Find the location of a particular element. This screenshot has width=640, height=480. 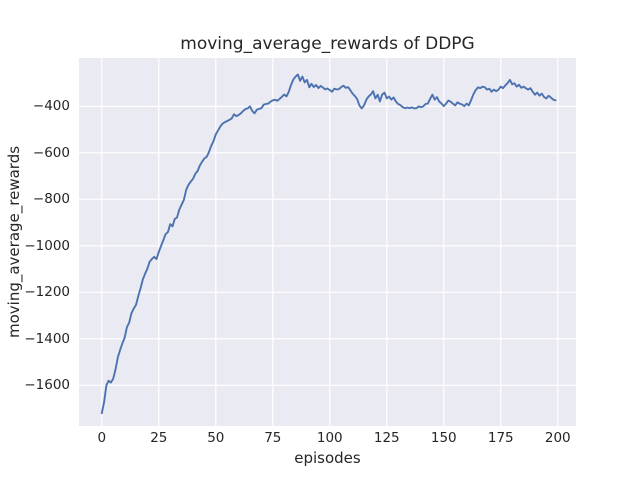

y-tick-label: −1400 is located at coordinates (47, 338).